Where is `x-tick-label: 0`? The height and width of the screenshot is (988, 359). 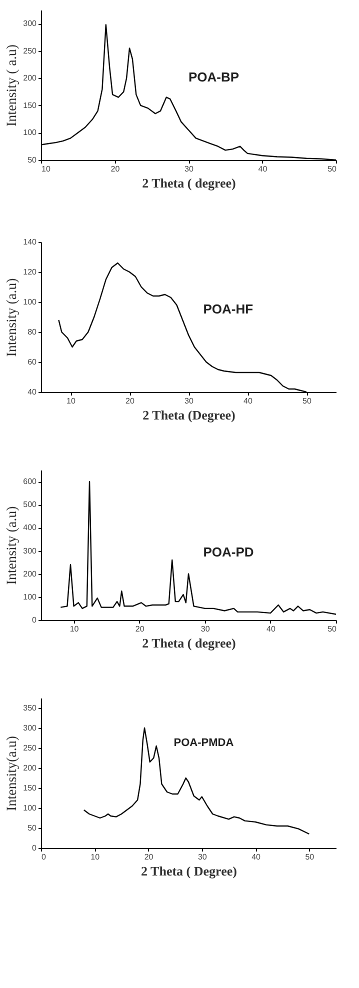
x-tick-label: 0 is located at coordinates (44, 857).